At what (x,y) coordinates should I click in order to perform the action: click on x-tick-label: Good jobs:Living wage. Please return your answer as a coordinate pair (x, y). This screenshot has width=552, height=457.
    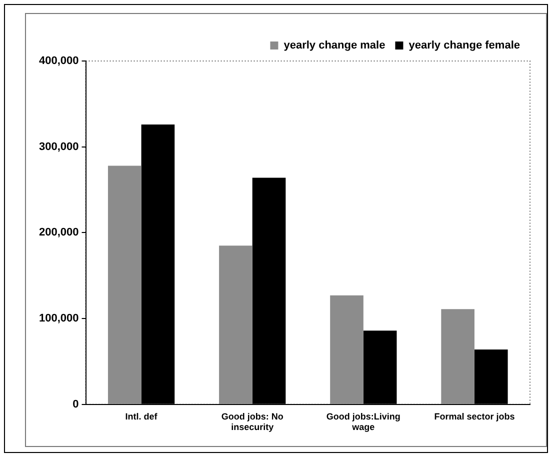
    Looking at the image, I should click on (363, 421).